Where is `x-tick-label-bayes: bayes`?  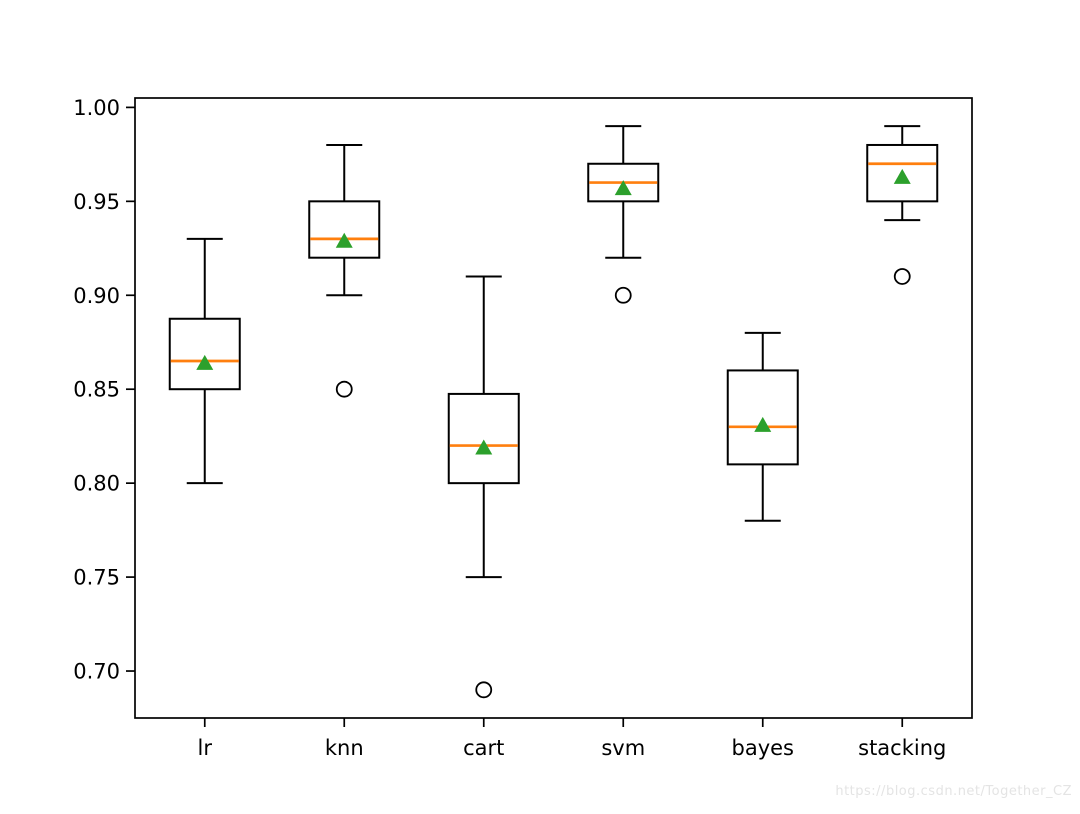 x-tick-label-bayes: bayes is located at coordinates (763, 748).